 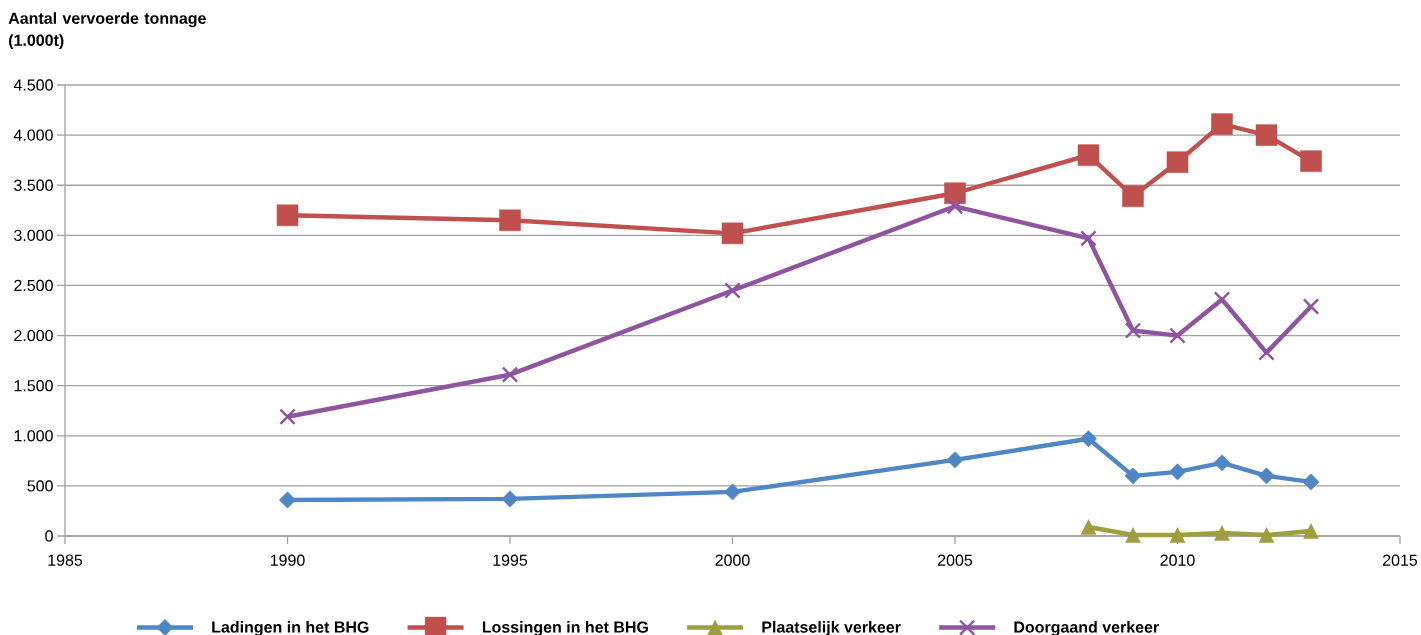 What do you see at coordinates (510, 560) in the screenshot?
I see `x-tick-label: 1995` at bounding box center [510, 560].